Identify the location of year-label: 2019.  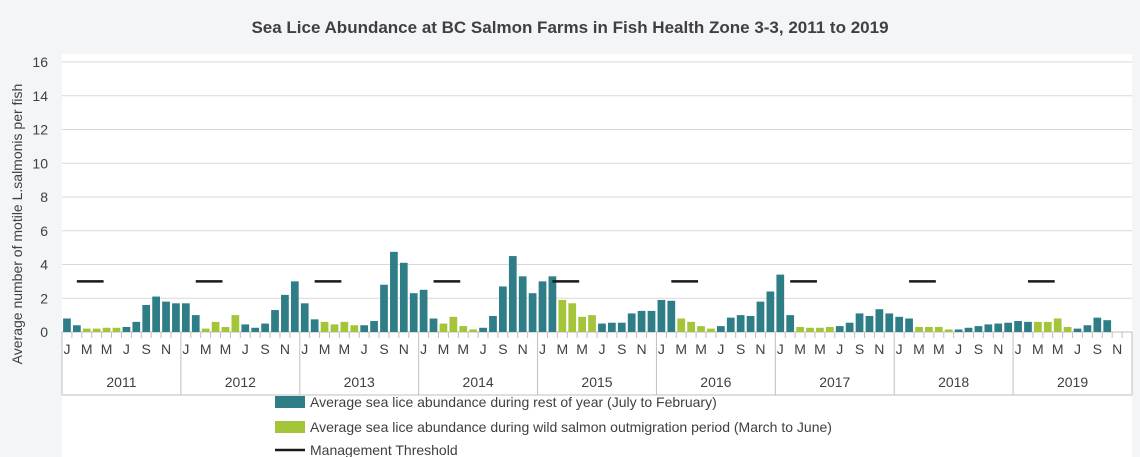
(1072, 382).